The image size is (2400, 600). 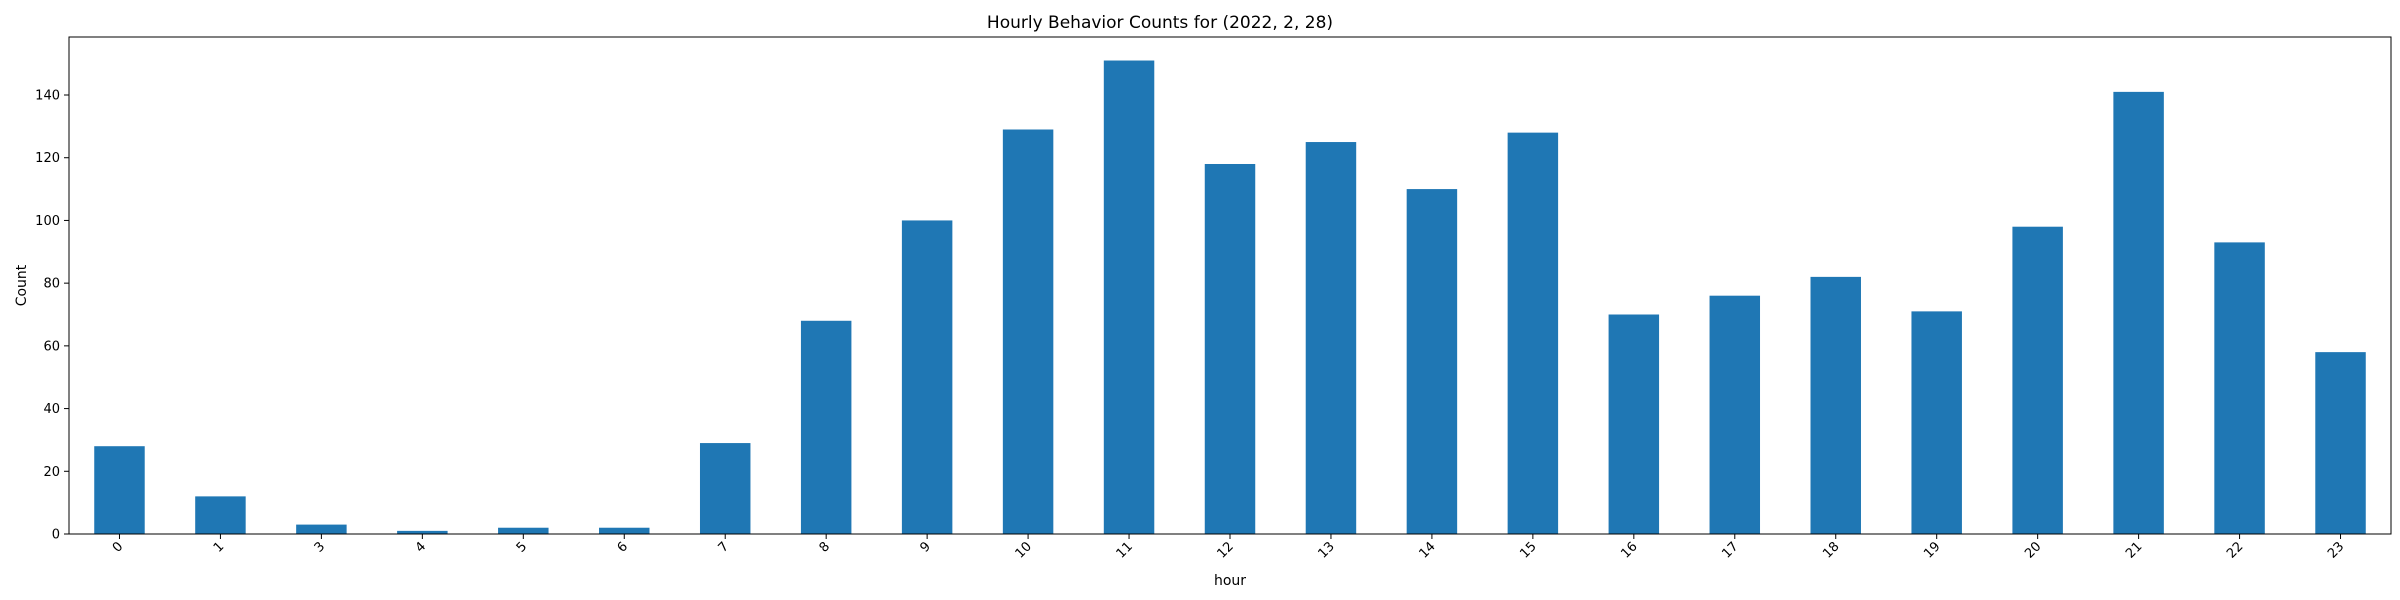 I want to click on y-tick-label: 60, so click(x=51, y=346).